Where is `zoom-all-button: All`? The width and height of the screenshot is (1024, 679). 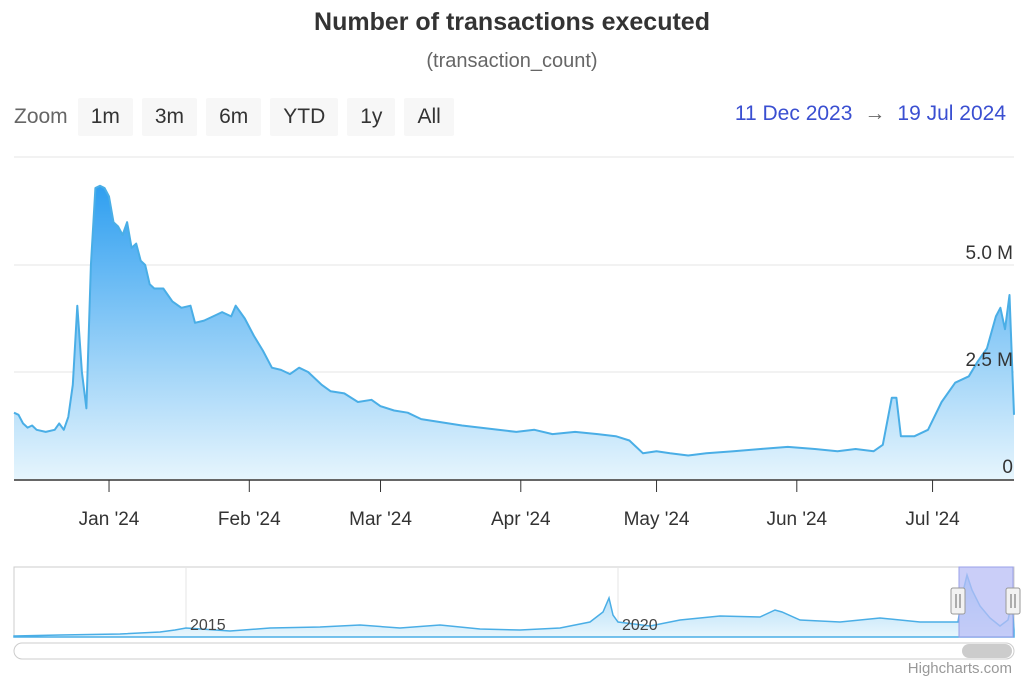
zoom-all-button: All is located at coordinates (429, 117).